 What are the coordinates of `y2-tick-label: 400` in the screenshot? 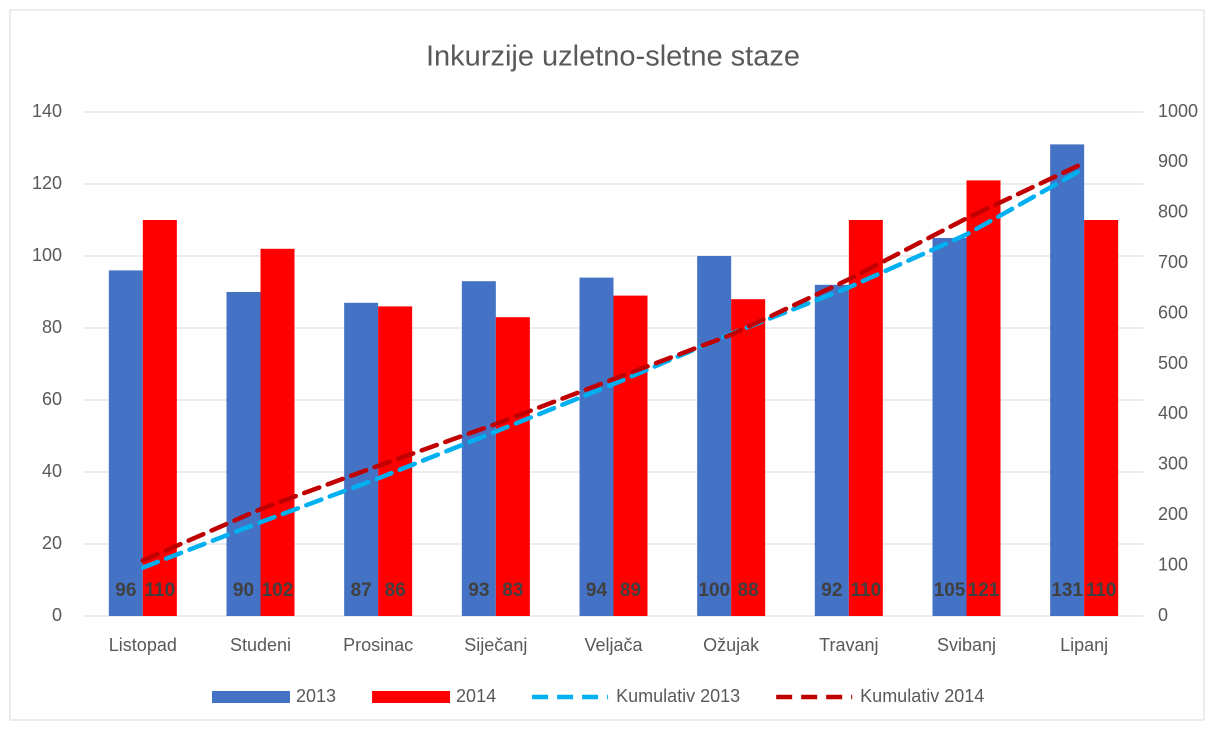 It's located at (1173, 413).